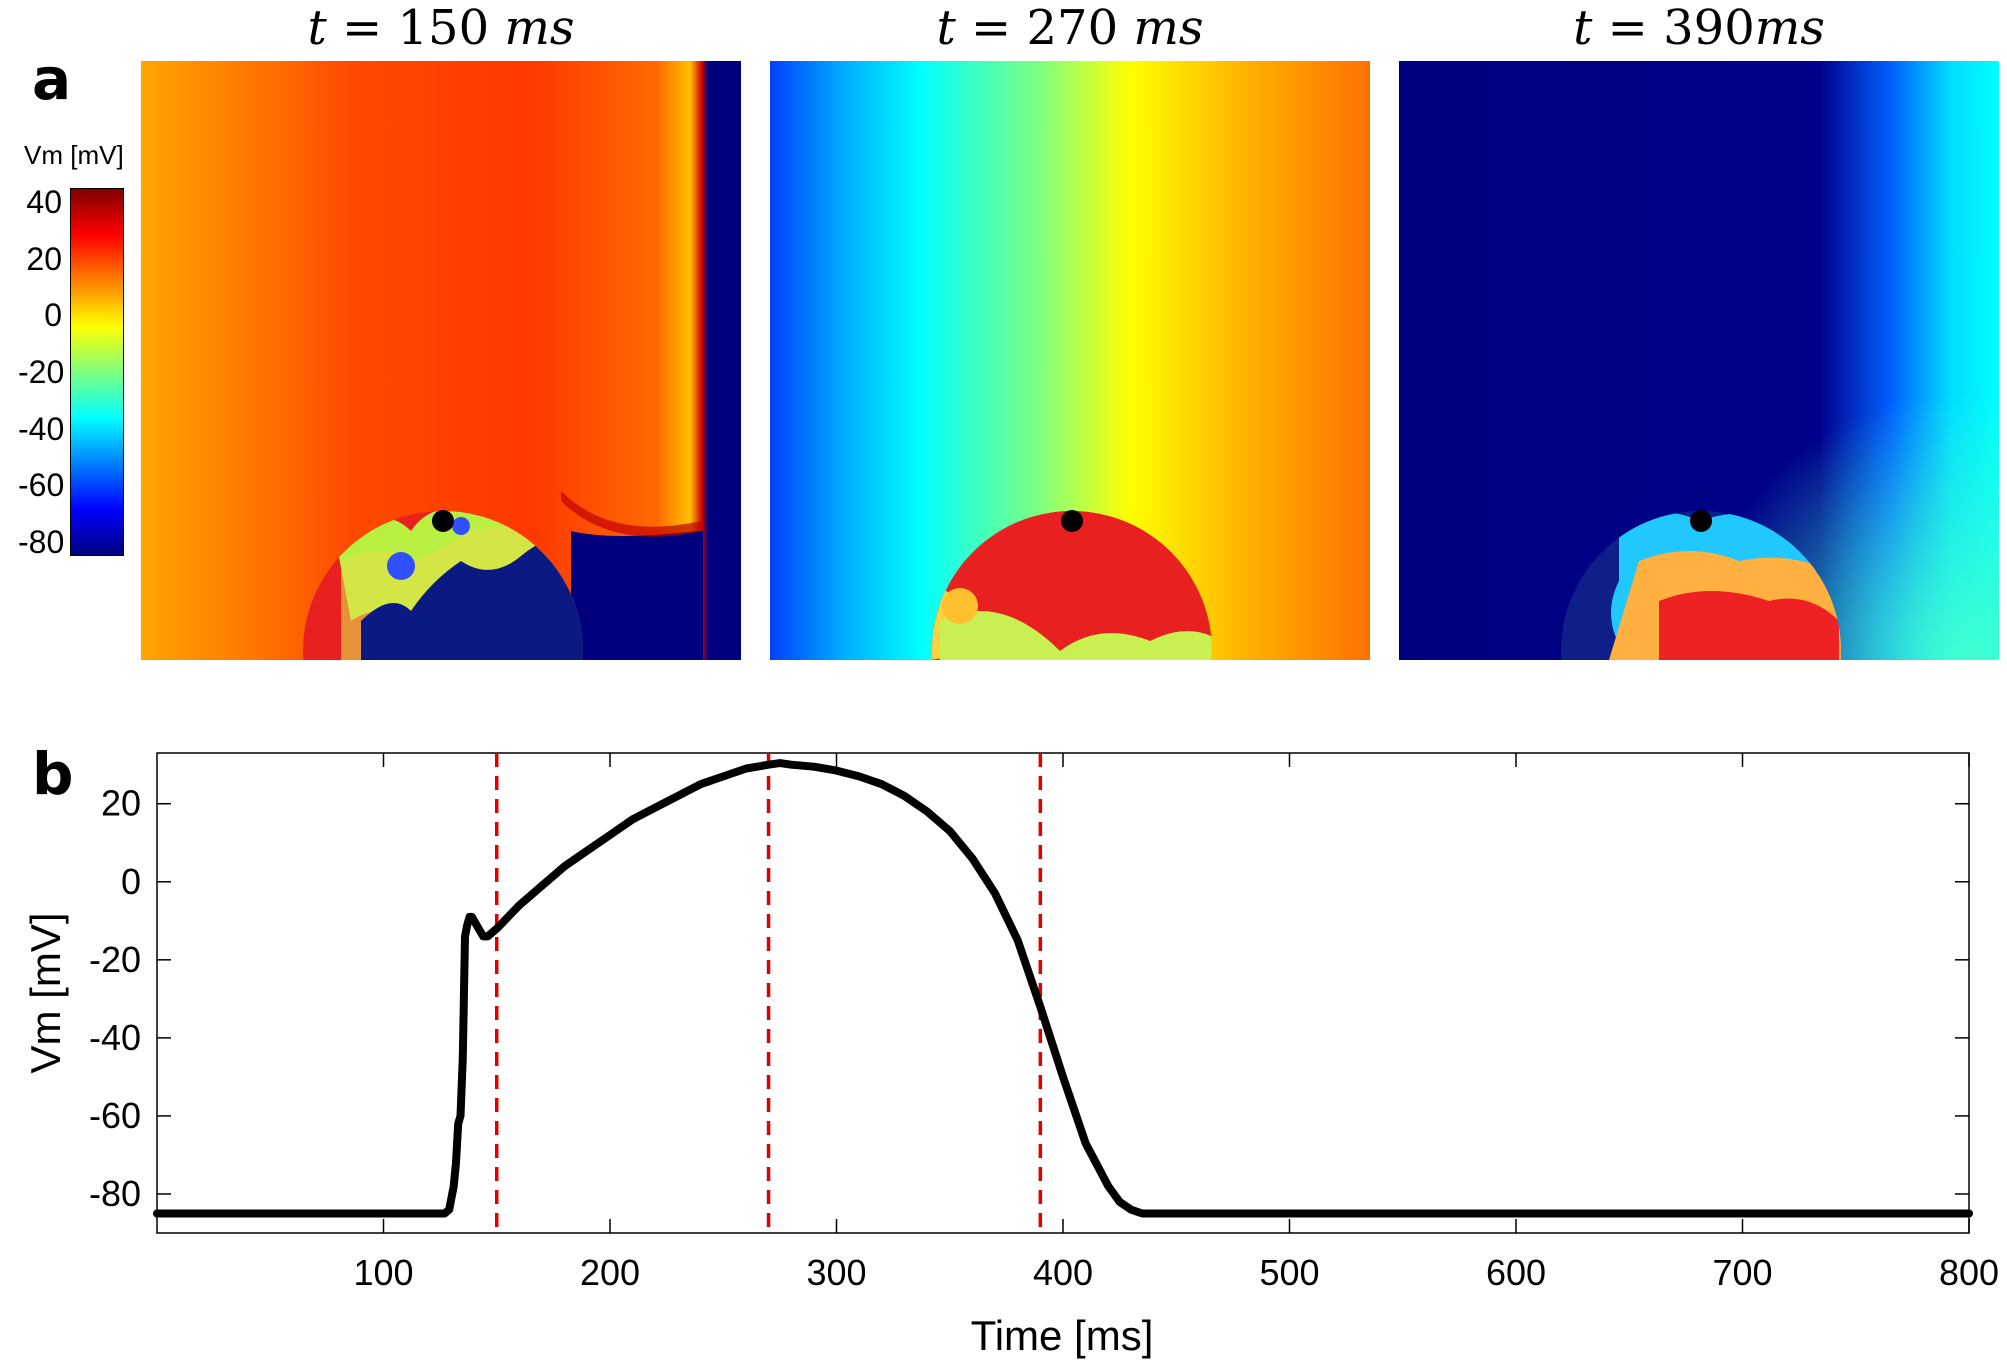 This screenshot has width=2007, height=1370. Describe the element at coordinates (1063, 1272) in the screenshot. I see `x-tick-label: 400` at that location.